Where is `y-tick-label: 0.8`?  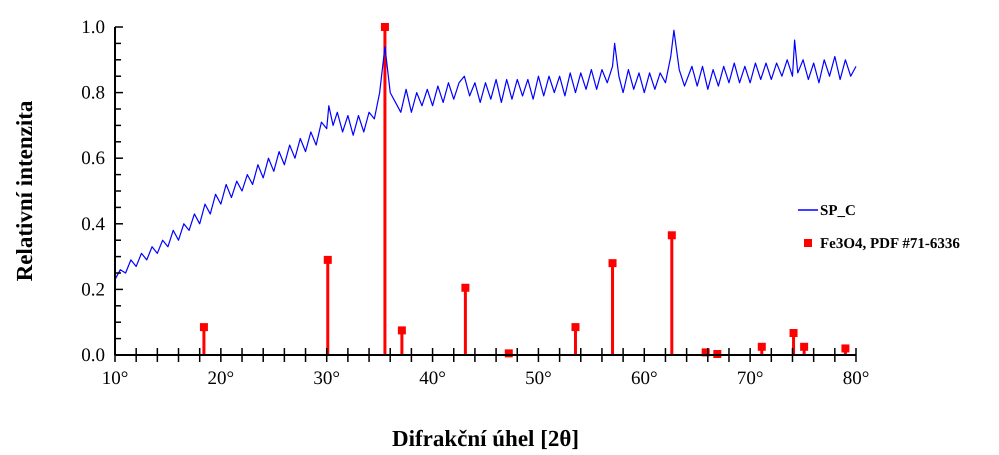
y-tick-label: 0.8 is located at coordinates (93, 93).